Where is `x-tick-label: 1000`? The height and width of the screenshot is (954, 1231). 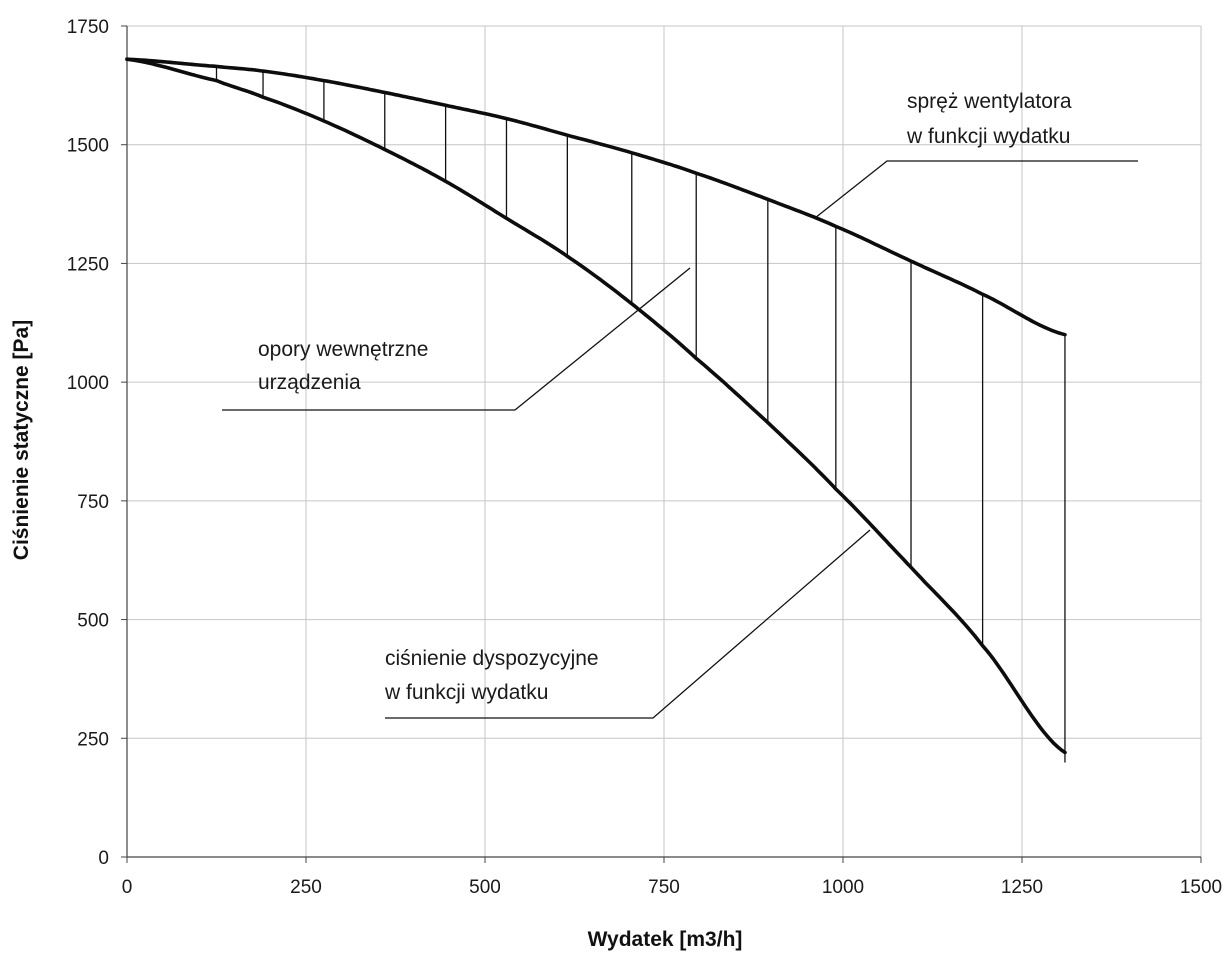
x-tick-label: 1000 is located at coordinates (843, 887).